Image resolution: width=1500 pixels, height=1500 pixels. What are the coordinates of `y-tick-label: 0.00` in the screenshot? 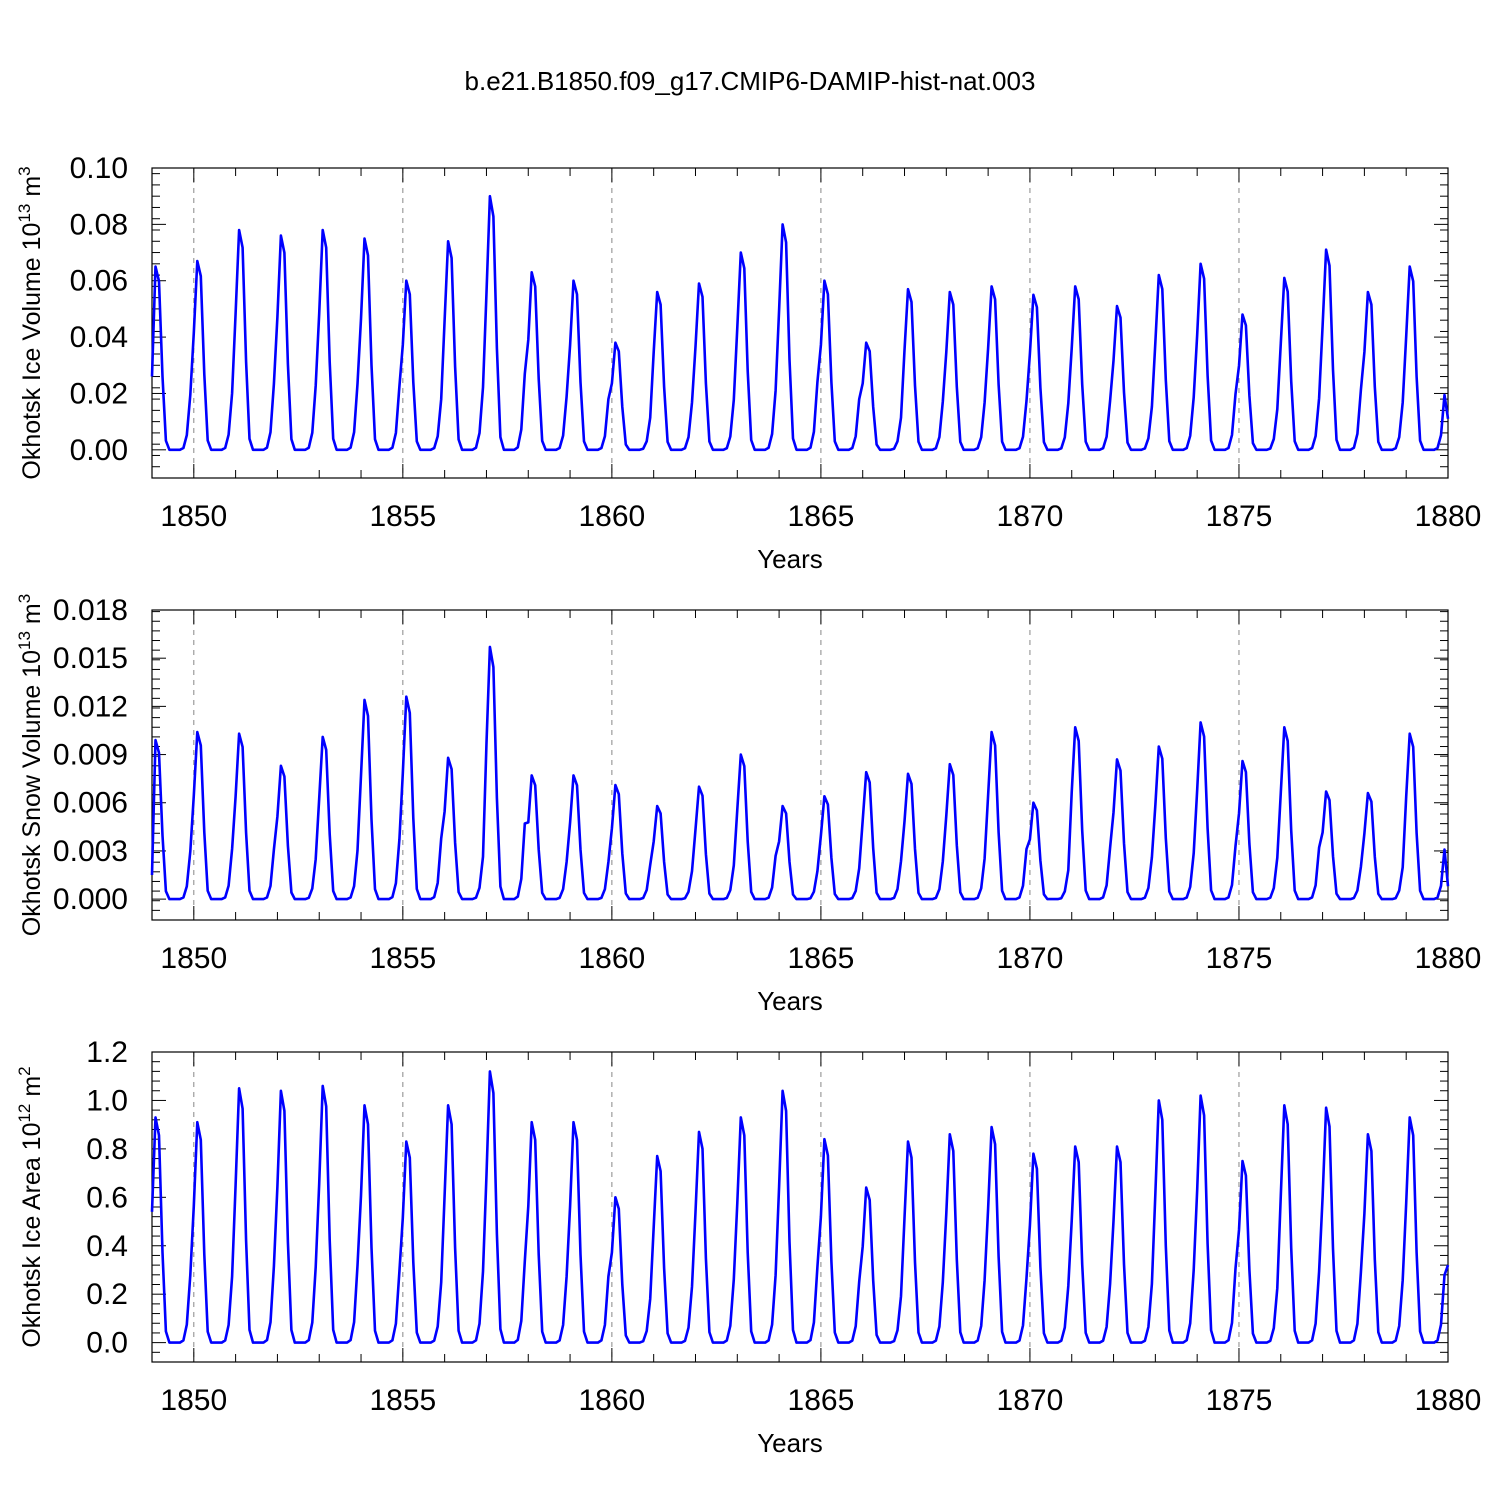 It's located at (99, 450).